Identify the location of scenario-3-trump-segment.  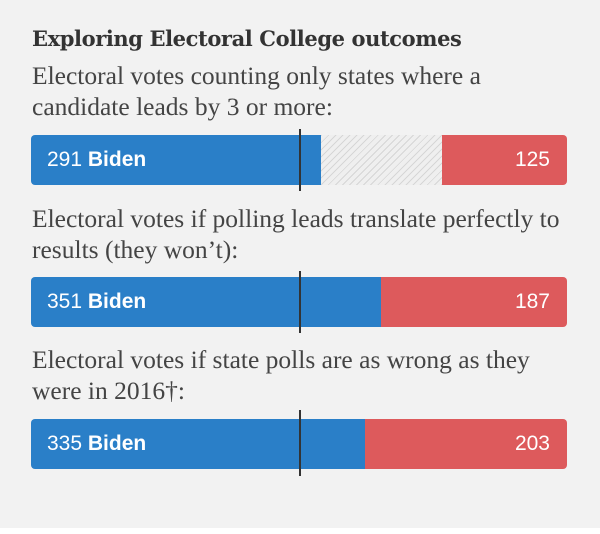
(466, 444).